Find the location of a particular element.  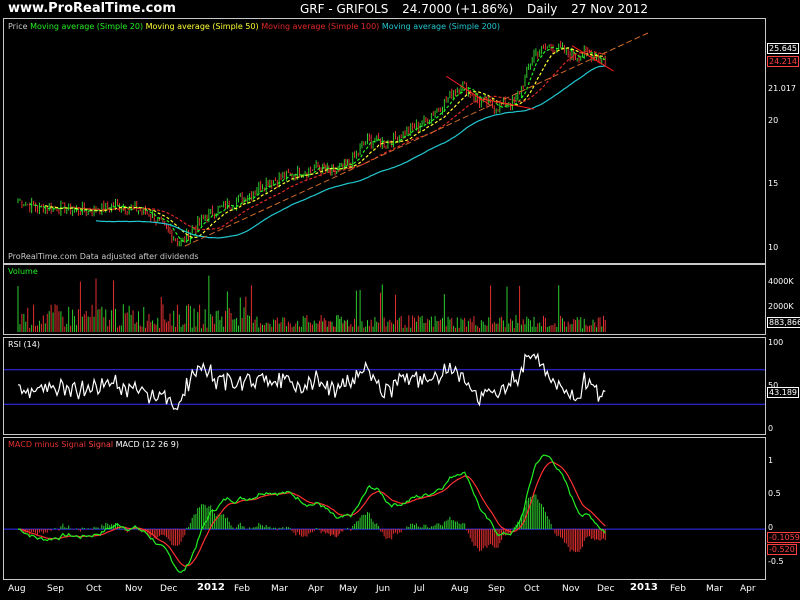

macd-tag-b: -0.520 is located at coordinates (782, 549).